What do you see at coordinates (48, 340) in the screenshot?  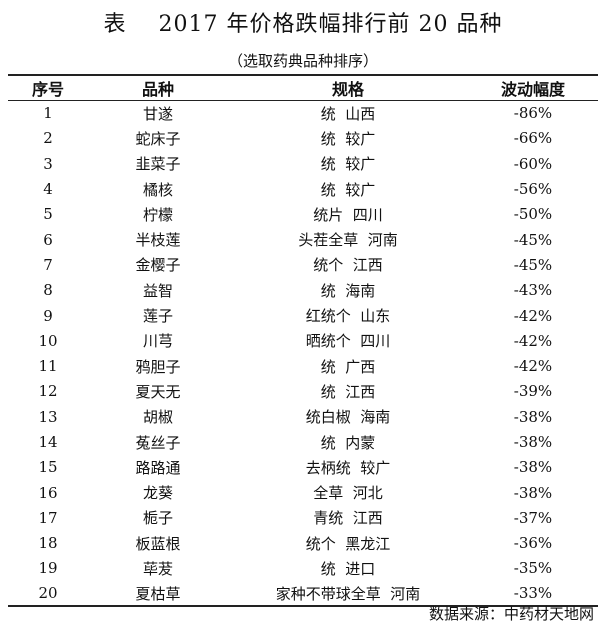 I see `row-number: 10` at bounding box center [48, 340].